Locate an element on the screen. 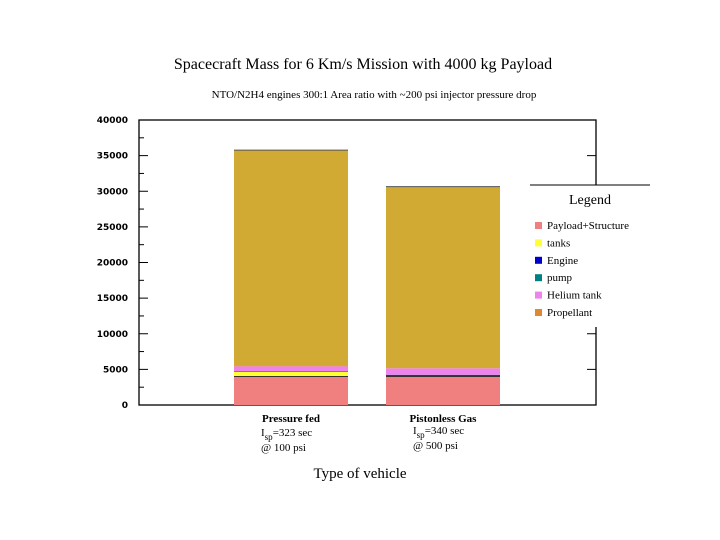 The height and width of the screenshot is (540, 720). isp-note: Isp=340 sec is located at coordinates (438, 432).